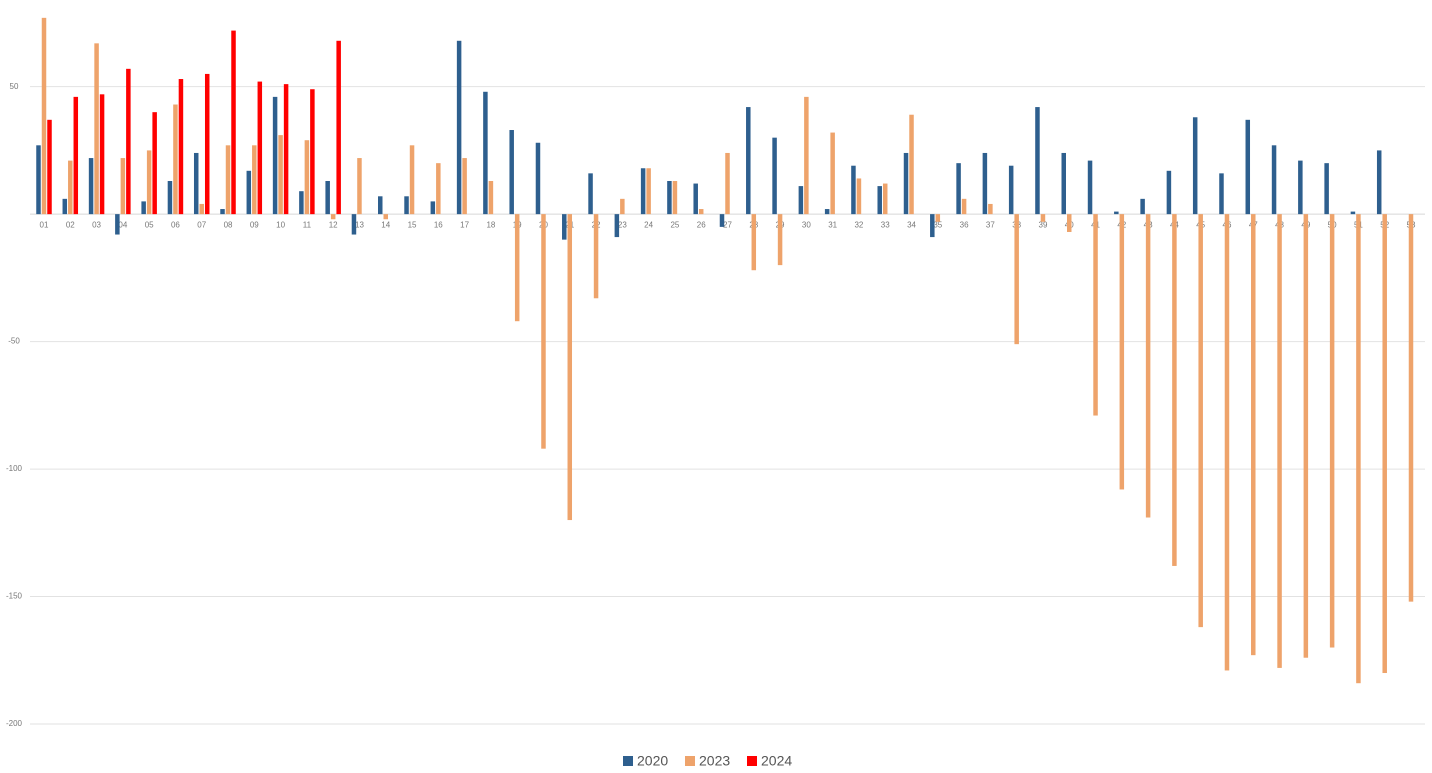 This screenshot has height=773, width=1432. I want to click on x-tick-label: 33, so click(885, 224).